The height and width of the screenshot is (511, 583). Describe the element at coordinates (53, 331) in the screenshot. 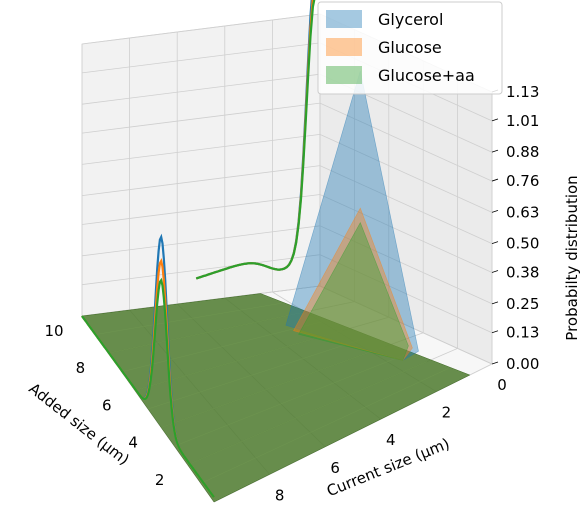

I see `y-tick-label: 10` at that location.